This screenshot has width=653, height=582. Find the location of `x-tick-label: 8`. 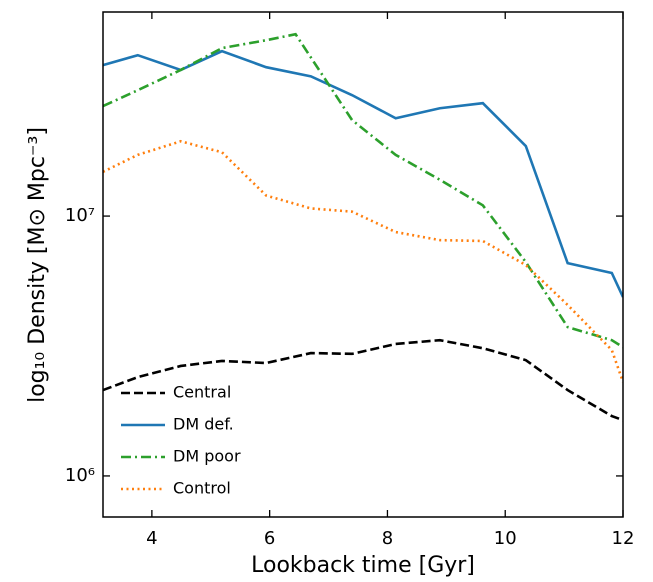

x-tick-label: 8 is located at coordinates (387, 538).